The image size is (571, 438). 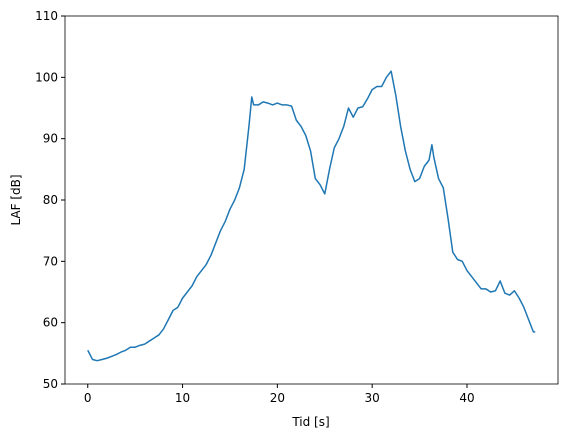 I want to click on y-tick-label: 90, so click(x=50, y=139).